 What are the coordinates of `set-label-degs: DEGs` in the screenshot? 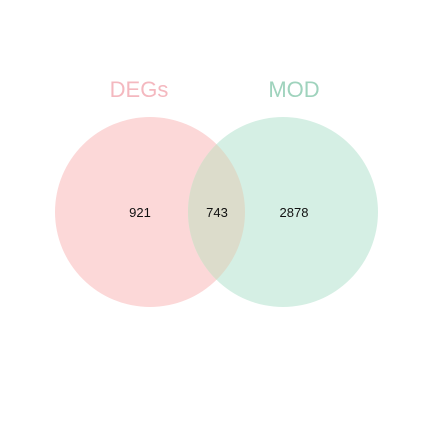 It's located at (139, 89).